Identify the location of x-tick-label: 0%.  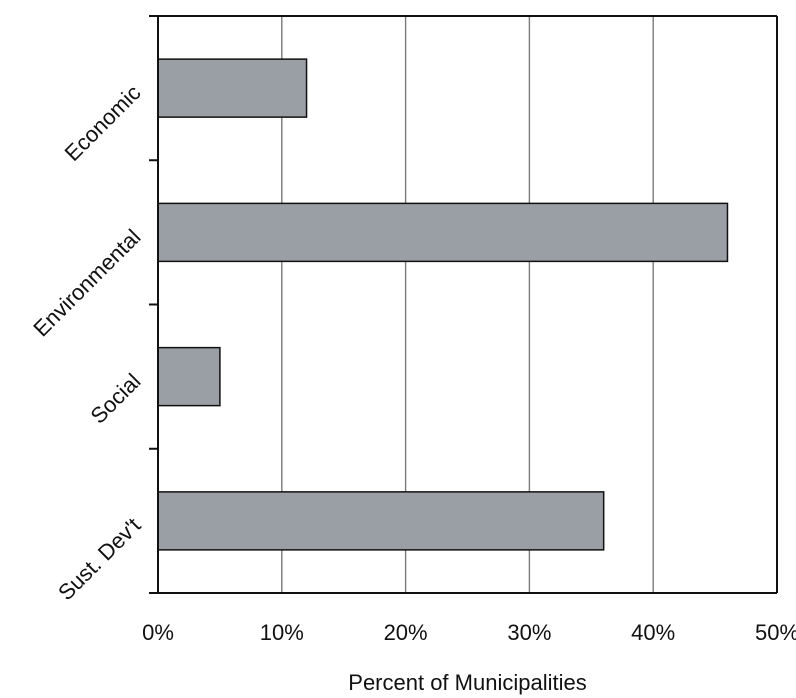
(158, 632).